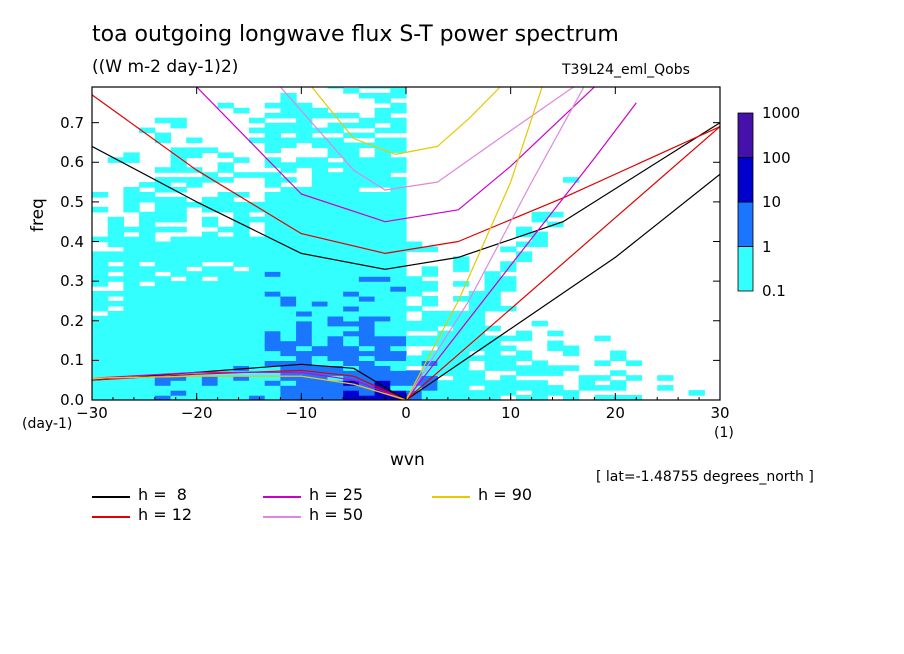 This screenshot has height=654, width=904. What do you see at coordinates (72, 360) in the screenshot?
I see `y-tick-label: 0.1` at bounding box center [72, 360].